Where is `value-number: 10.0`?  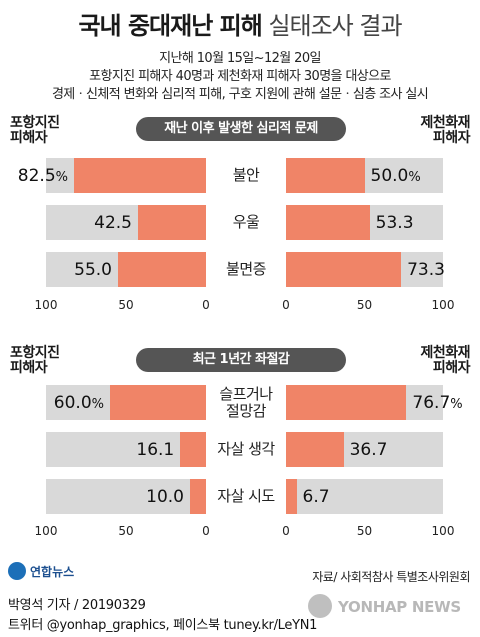 value-number: 10.0 is located at coordinates (165, 497).